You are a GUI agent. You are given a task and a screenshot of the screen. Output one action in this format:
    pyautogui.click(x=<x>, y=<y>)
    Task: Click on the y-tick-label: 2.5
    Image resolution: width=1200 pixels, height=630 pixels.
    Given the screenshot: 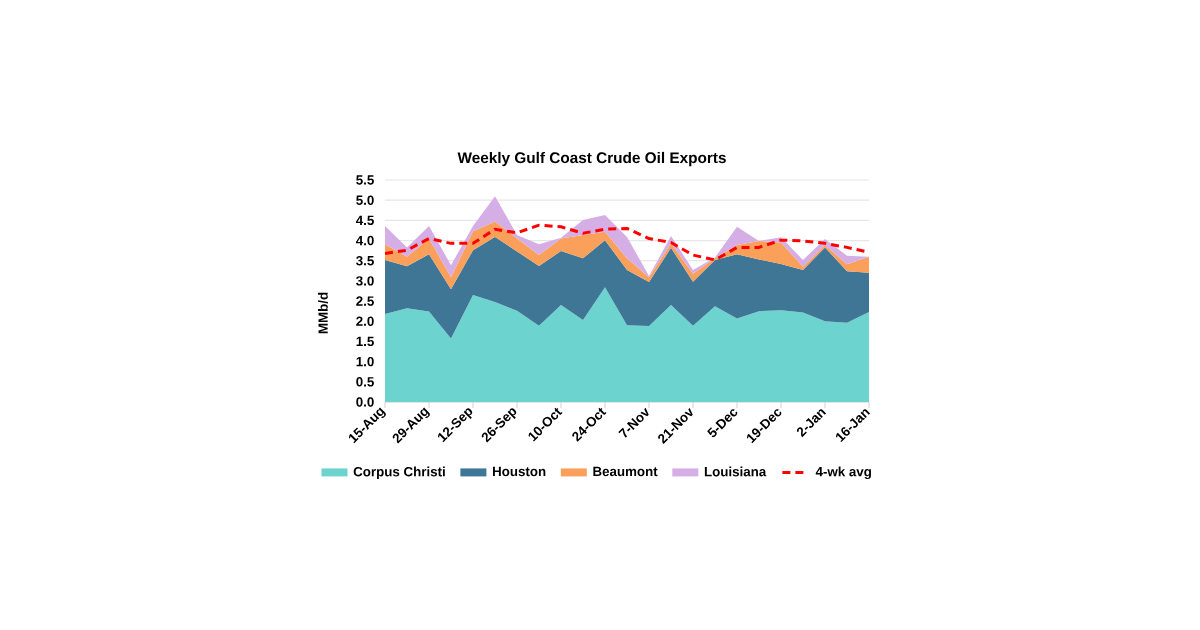 What is the action you would take?
    pyautogui.click(x=365, y=301)
    